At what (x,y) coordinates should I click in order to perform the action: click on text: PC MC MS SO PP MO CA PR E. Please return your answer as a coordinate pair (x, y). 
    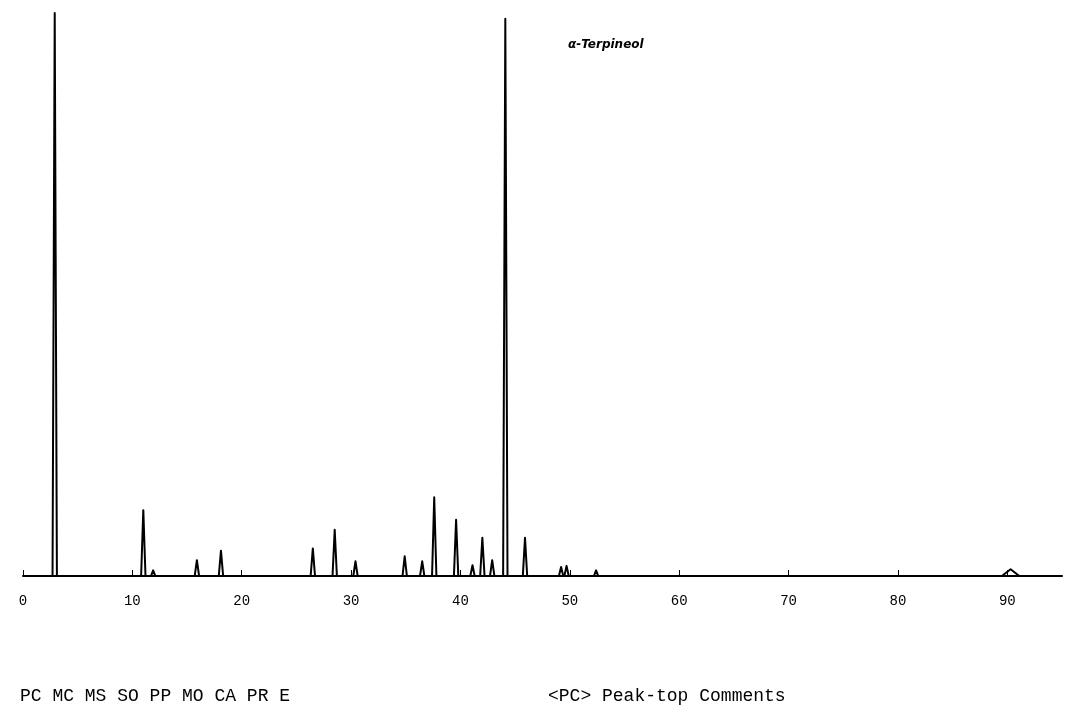
    Looking at the image, I should click on (155, 696).